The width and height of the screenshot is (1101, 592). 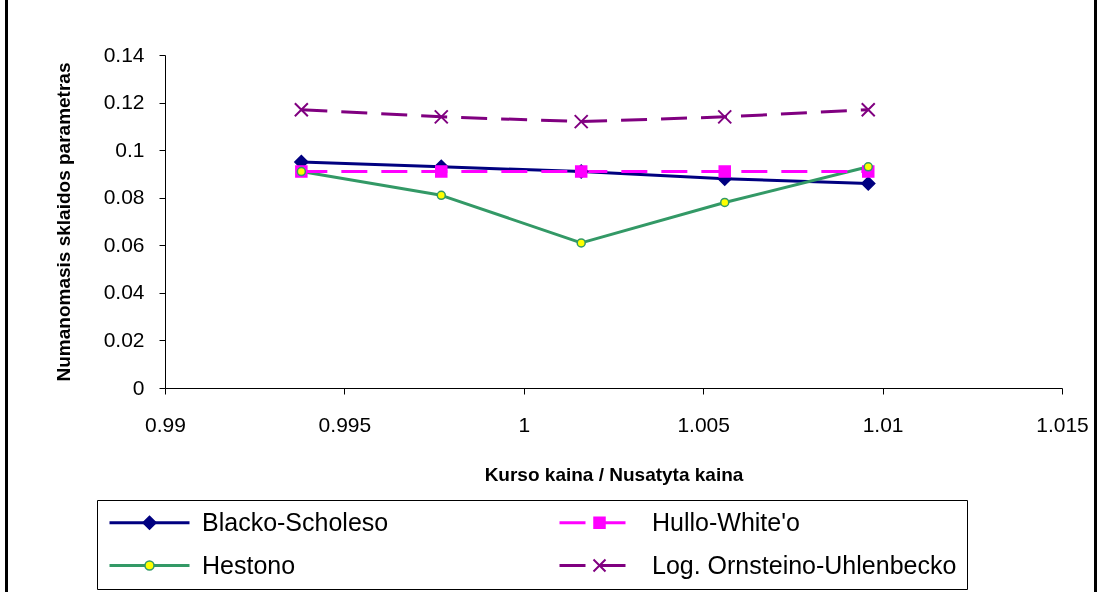 What do you see at coordinates (63, 222) in the screenshot?
I see `y-axis-title: Numanomasis sklaidos parametras` at bounding box center [63, 222].